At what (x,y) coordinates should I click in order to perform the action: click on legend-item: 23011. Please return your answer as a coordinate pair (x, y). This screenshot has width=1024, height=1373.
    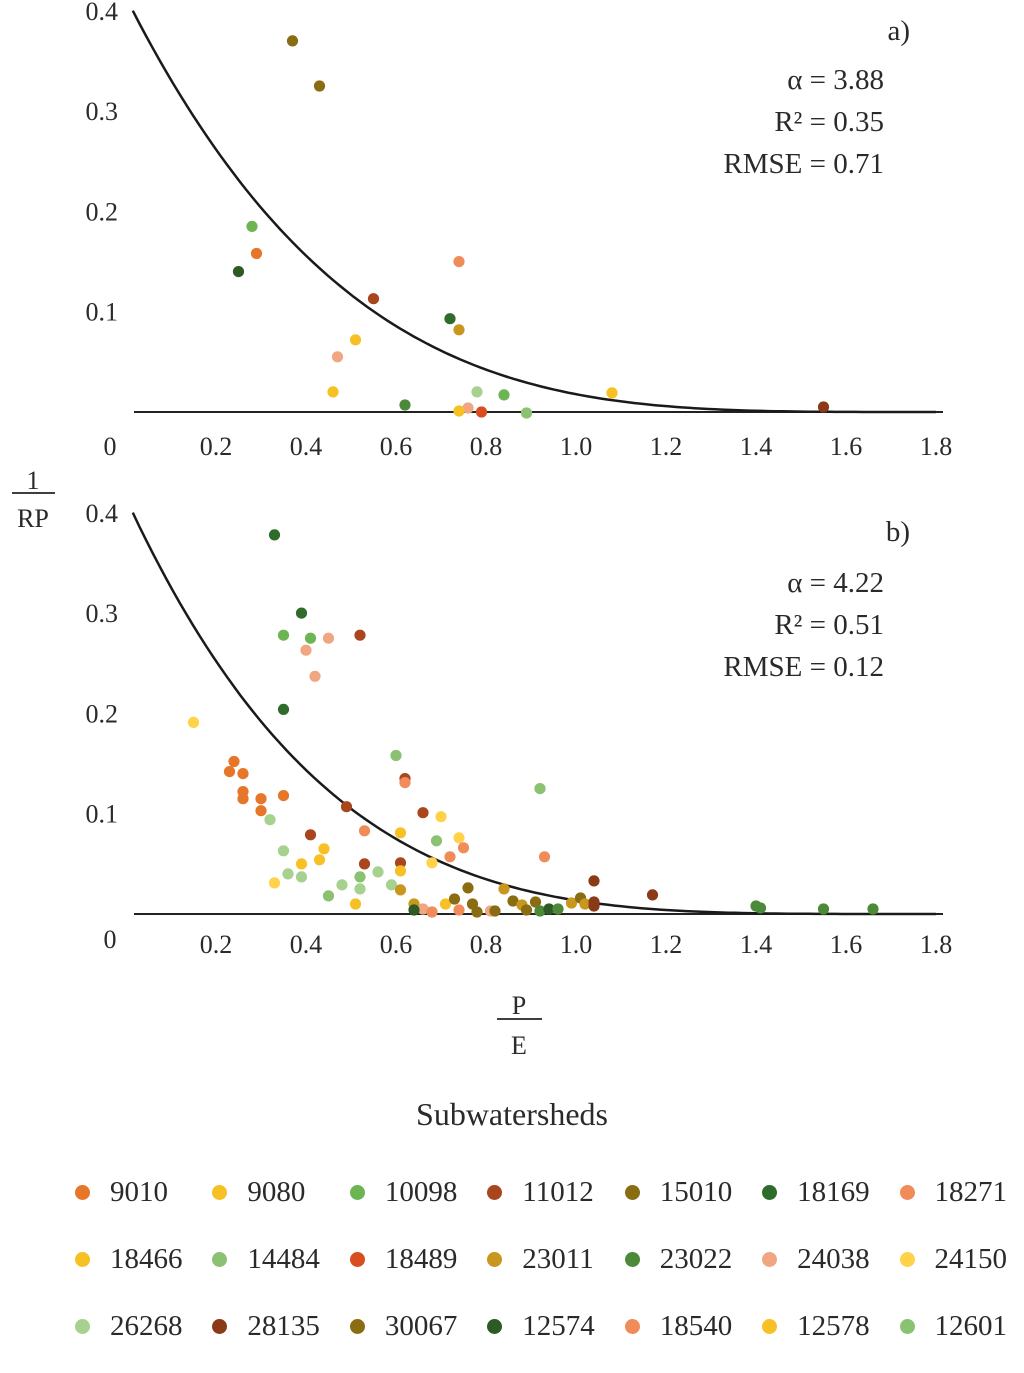
    Looking at the image, I should click on (542, 1259).